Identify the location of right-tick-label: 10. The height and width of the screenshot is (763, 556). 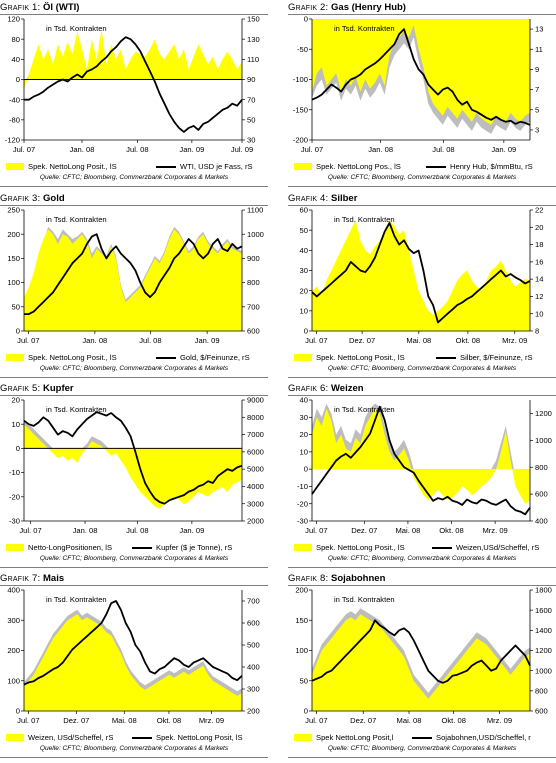
(539, 313).